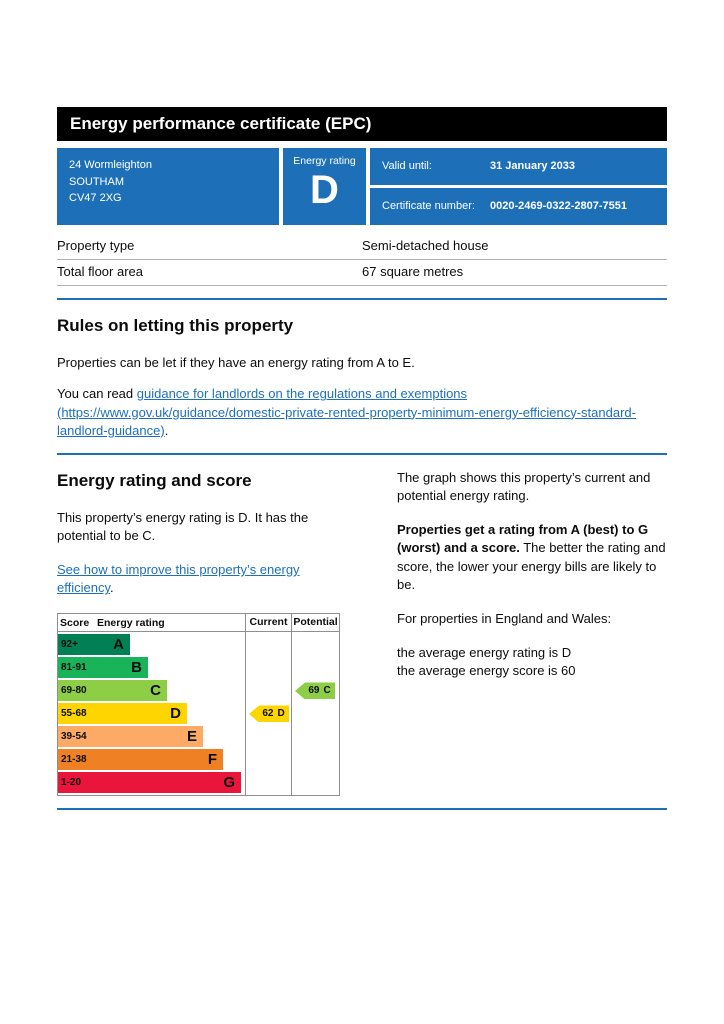  What do you see at coordinates (76, 645) in the screenshot?
I see `band-score: 92+` at bounding box center [76, 645].